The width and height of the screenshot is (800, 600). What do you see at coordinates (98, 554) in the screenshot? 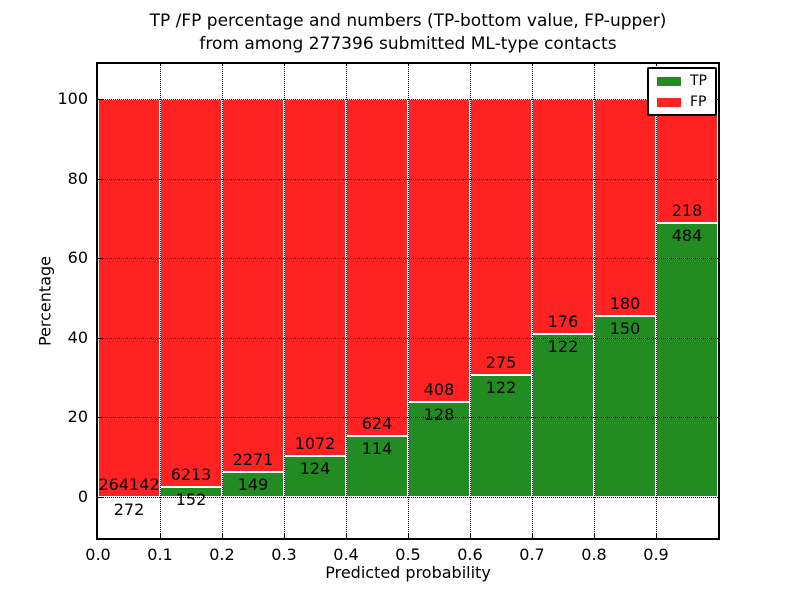
I see `x-tick-label: 0.0` at bounding box center [98, 554].